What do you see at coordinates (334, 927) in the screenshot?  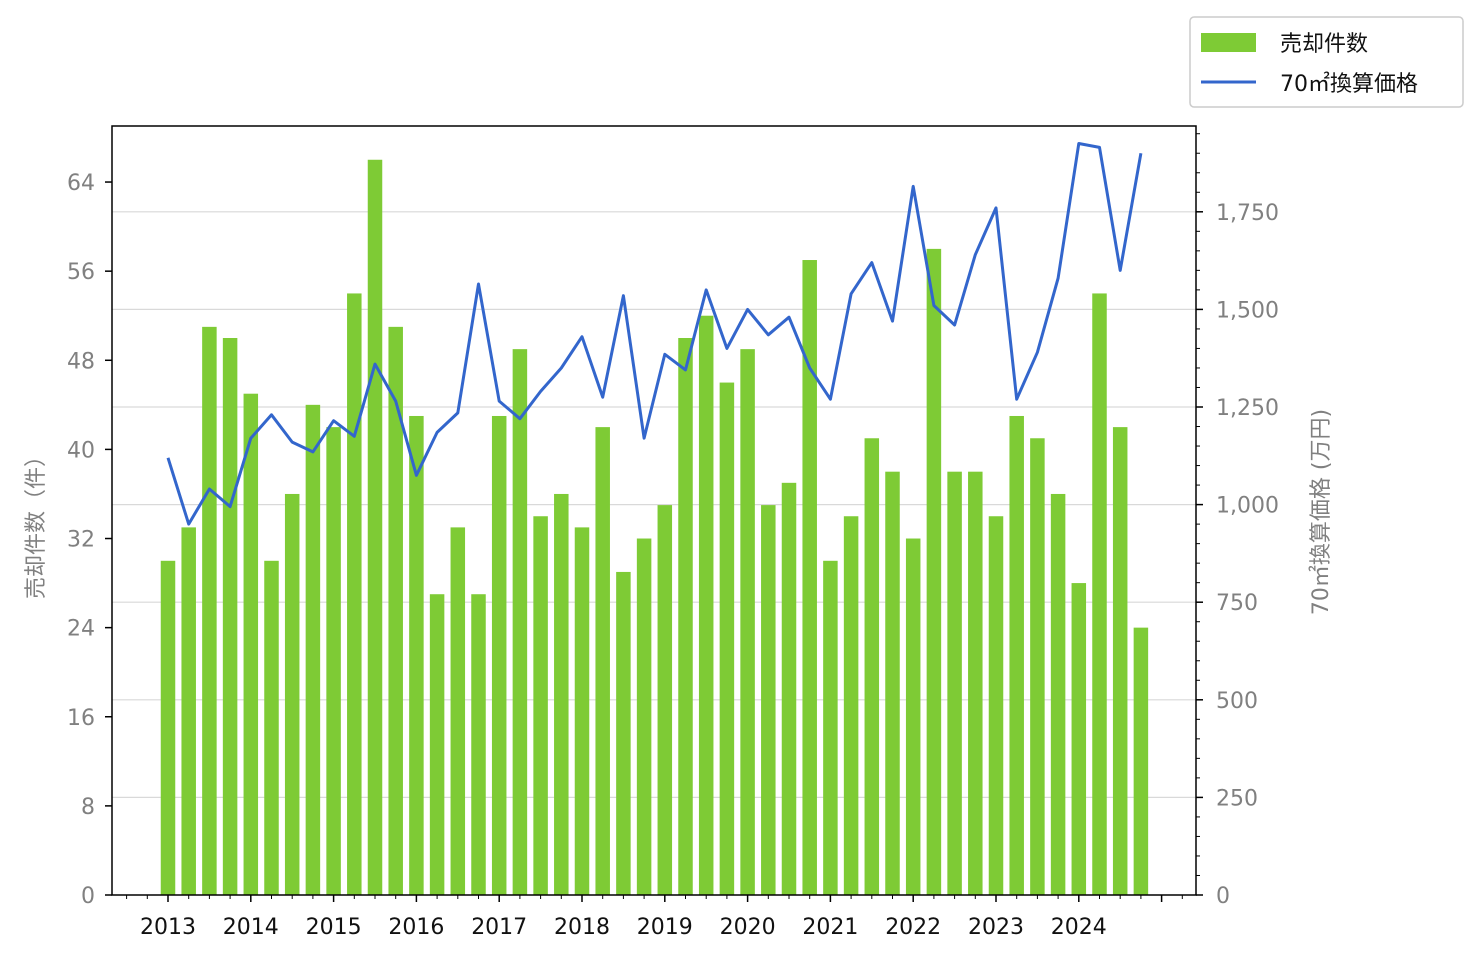 I see `x-tick-label: 2015` at bounding box center [334, 927].